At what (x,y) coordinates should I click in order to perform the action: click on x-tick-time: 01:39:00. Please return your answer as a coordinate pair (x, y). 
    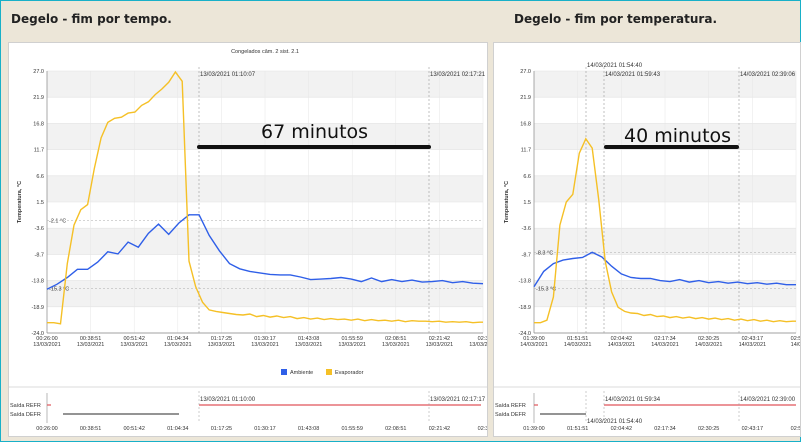
    Looking at the image, I should click on (533, 339).